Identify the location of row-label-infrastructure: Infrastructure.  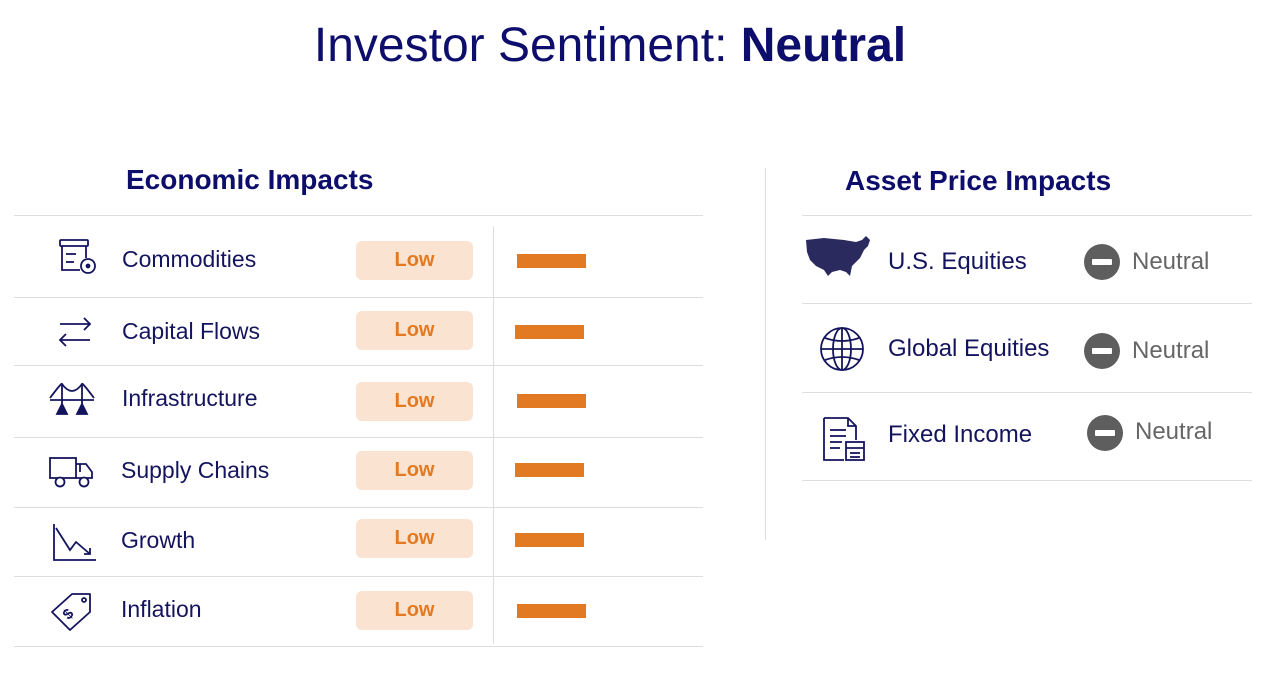
(190, 398).